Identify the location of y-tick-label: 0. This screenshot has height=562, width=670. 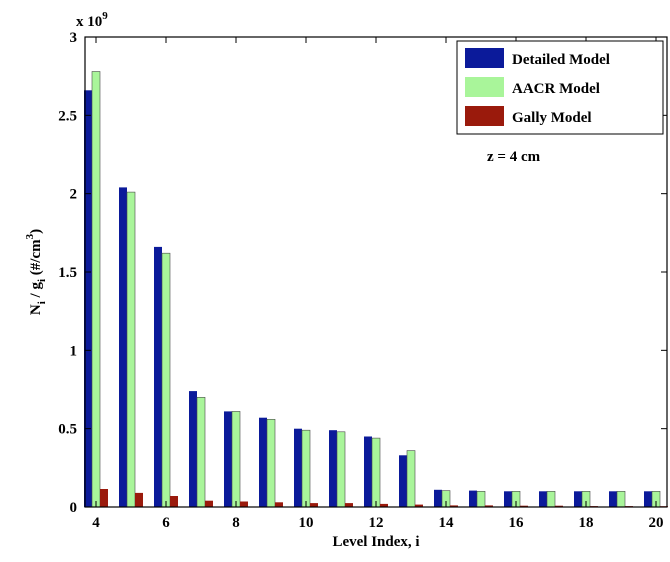
(74, 508).